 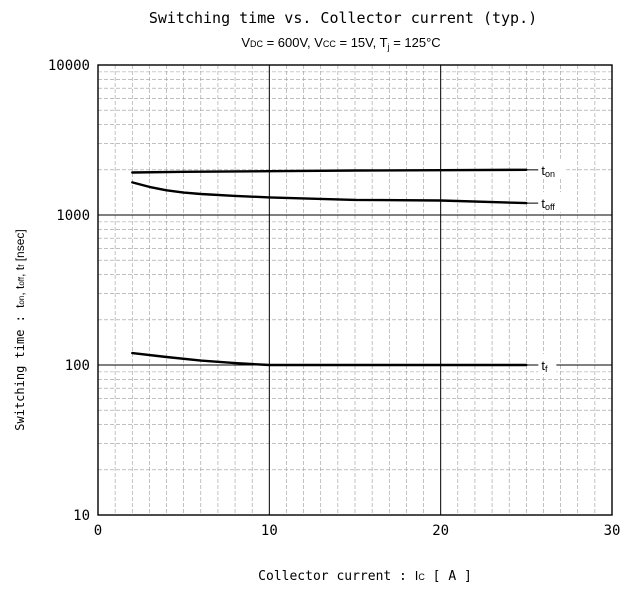 What do you see at coordinates (81, 516) in the screenshot?
I see `y-tick-label: 10` at bounding box center [81, 516].